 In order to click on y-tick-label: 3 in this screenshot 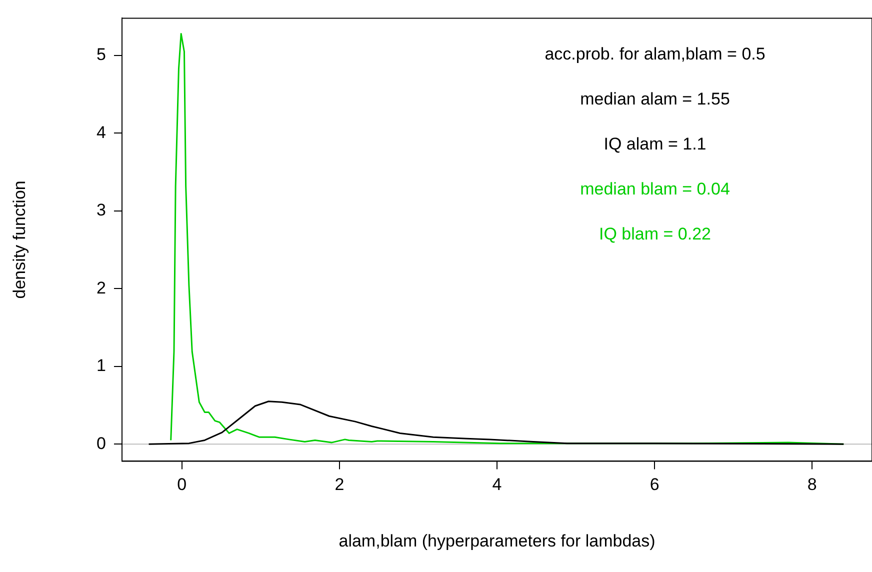, I will do `click(101, 210)`.